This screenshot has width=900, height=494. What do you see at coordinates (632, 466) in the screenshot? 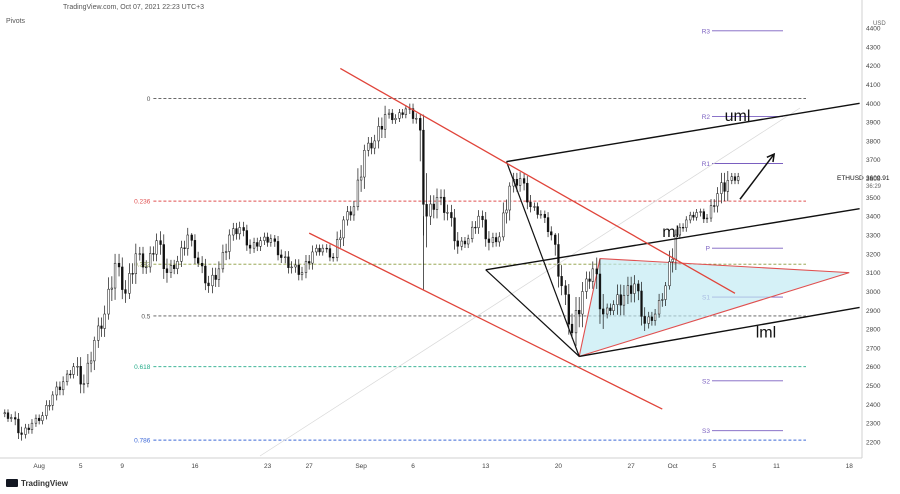
I see `x-tick-label: 27` at bounding box center [632, 466].